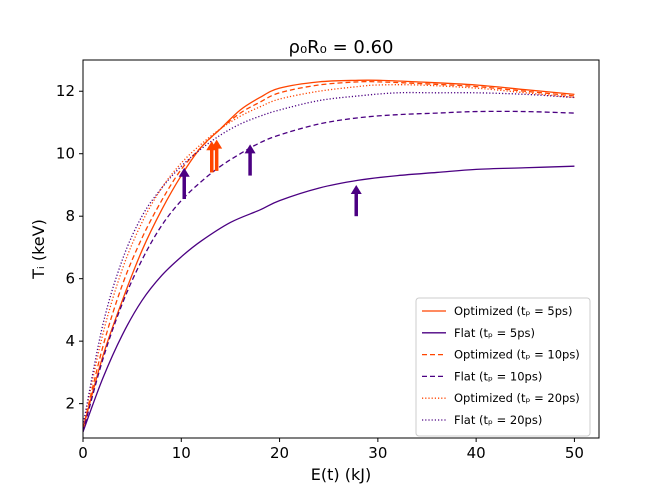 This screenshot has width=664, height=497. What do you see at coordinates (70, 216) in the screenshot?
I see `y-tick-label: 8` at bounding box center [70, 216].